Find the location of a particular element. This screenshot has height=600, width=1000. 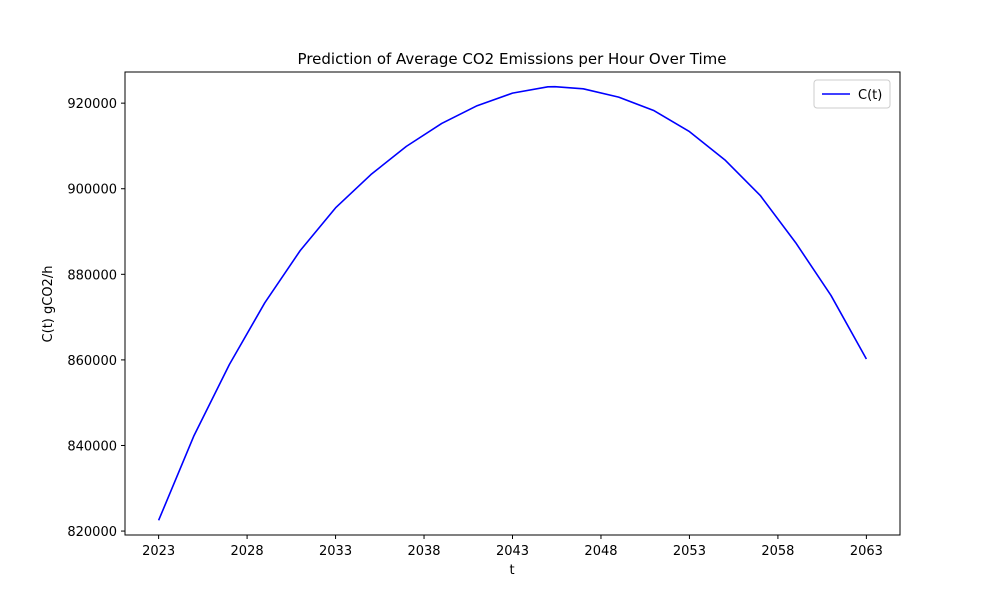

x-tick-label: 2048 is located at coordinates (600, 551).